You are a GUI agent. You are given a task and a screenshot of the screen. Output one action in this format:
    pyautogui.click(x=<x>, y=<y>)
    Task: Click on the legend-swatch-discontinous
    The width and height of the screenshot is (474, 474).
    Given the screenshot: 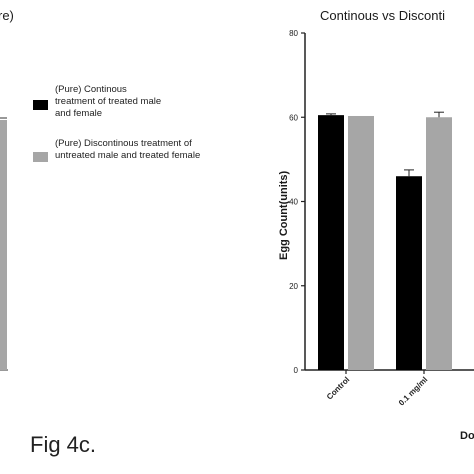 What is the action you would take?
    pyautogui.click(x=40, y=157)
    